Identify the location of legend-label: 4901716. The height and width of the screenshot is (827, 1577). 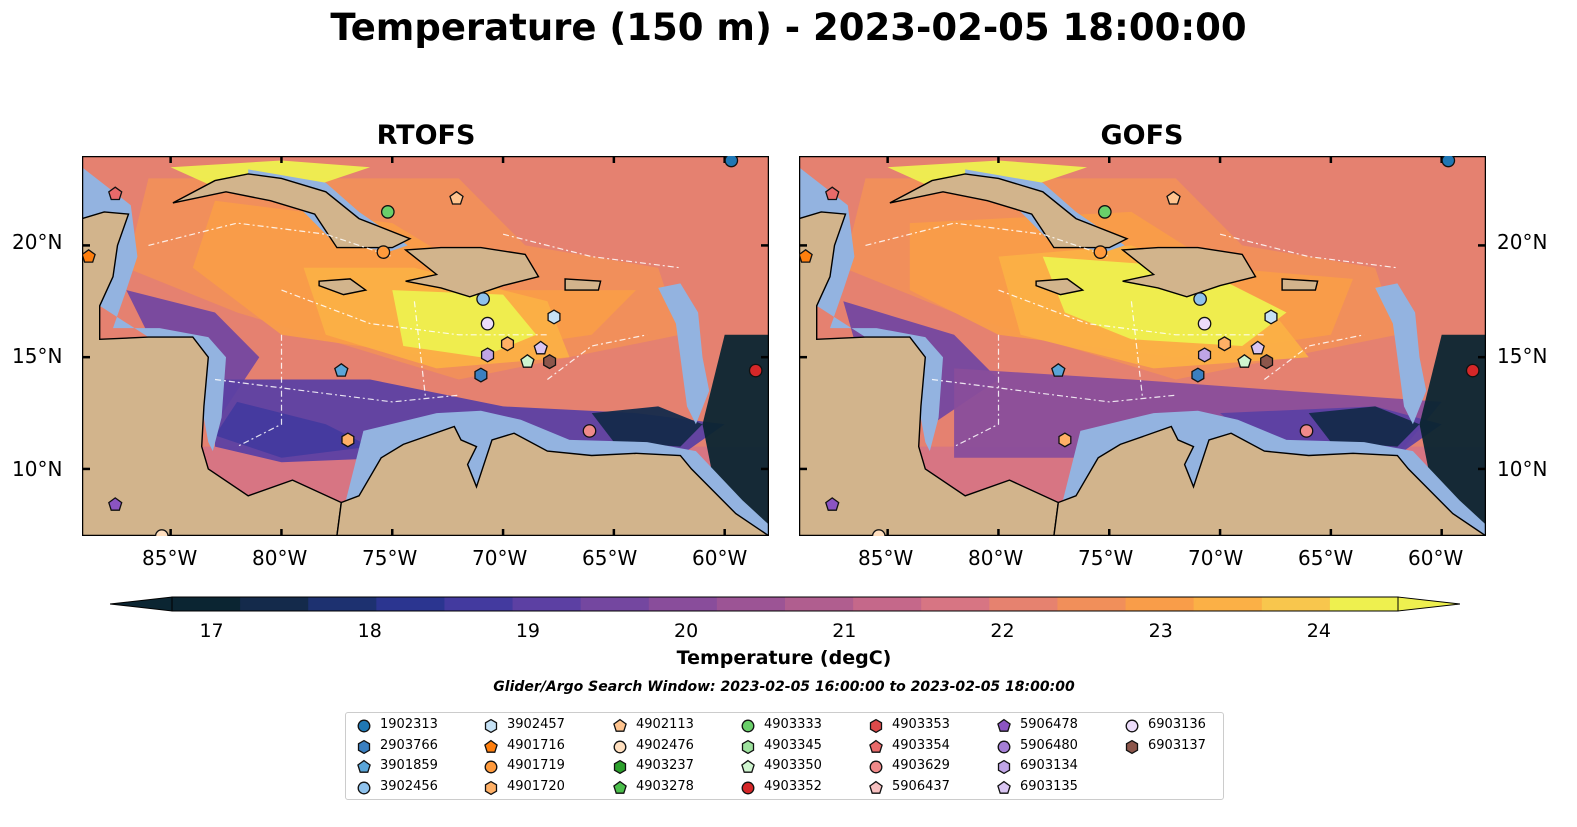
(536, 745).